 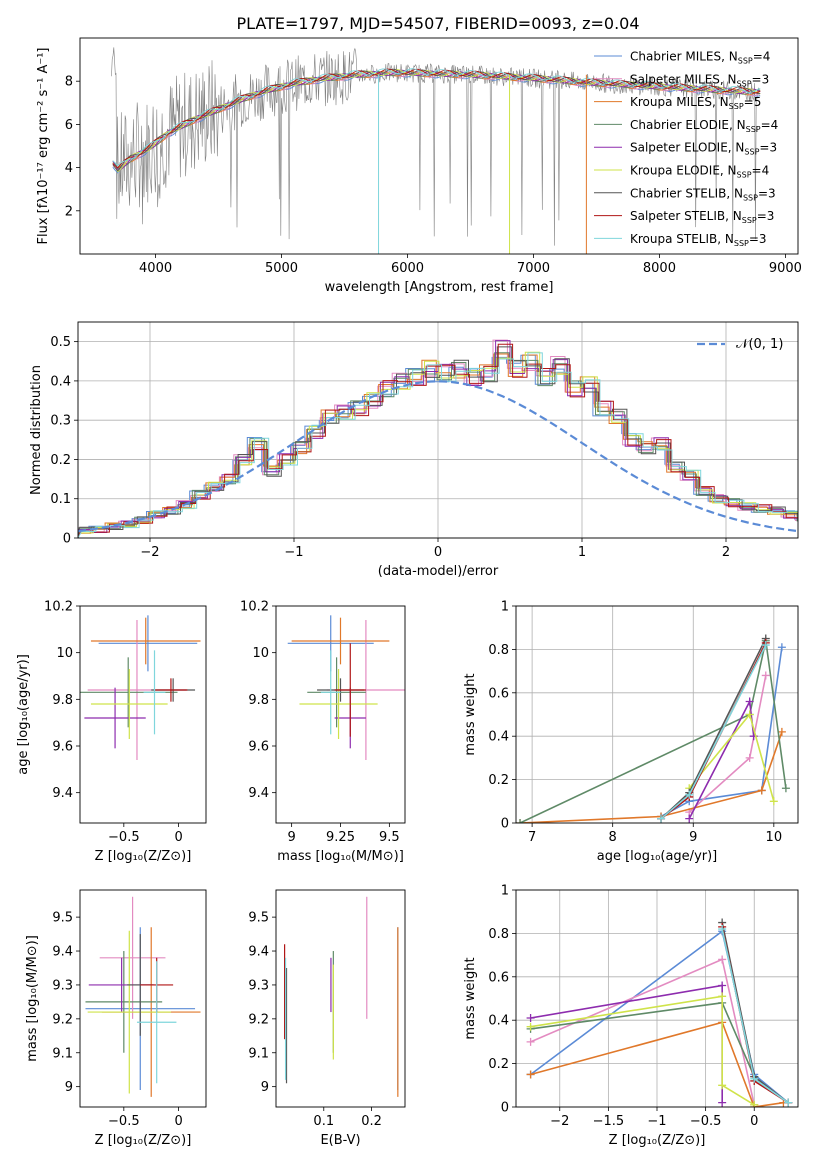 I want to click on x-tick-label: 5000, so click(x=281, y=268).